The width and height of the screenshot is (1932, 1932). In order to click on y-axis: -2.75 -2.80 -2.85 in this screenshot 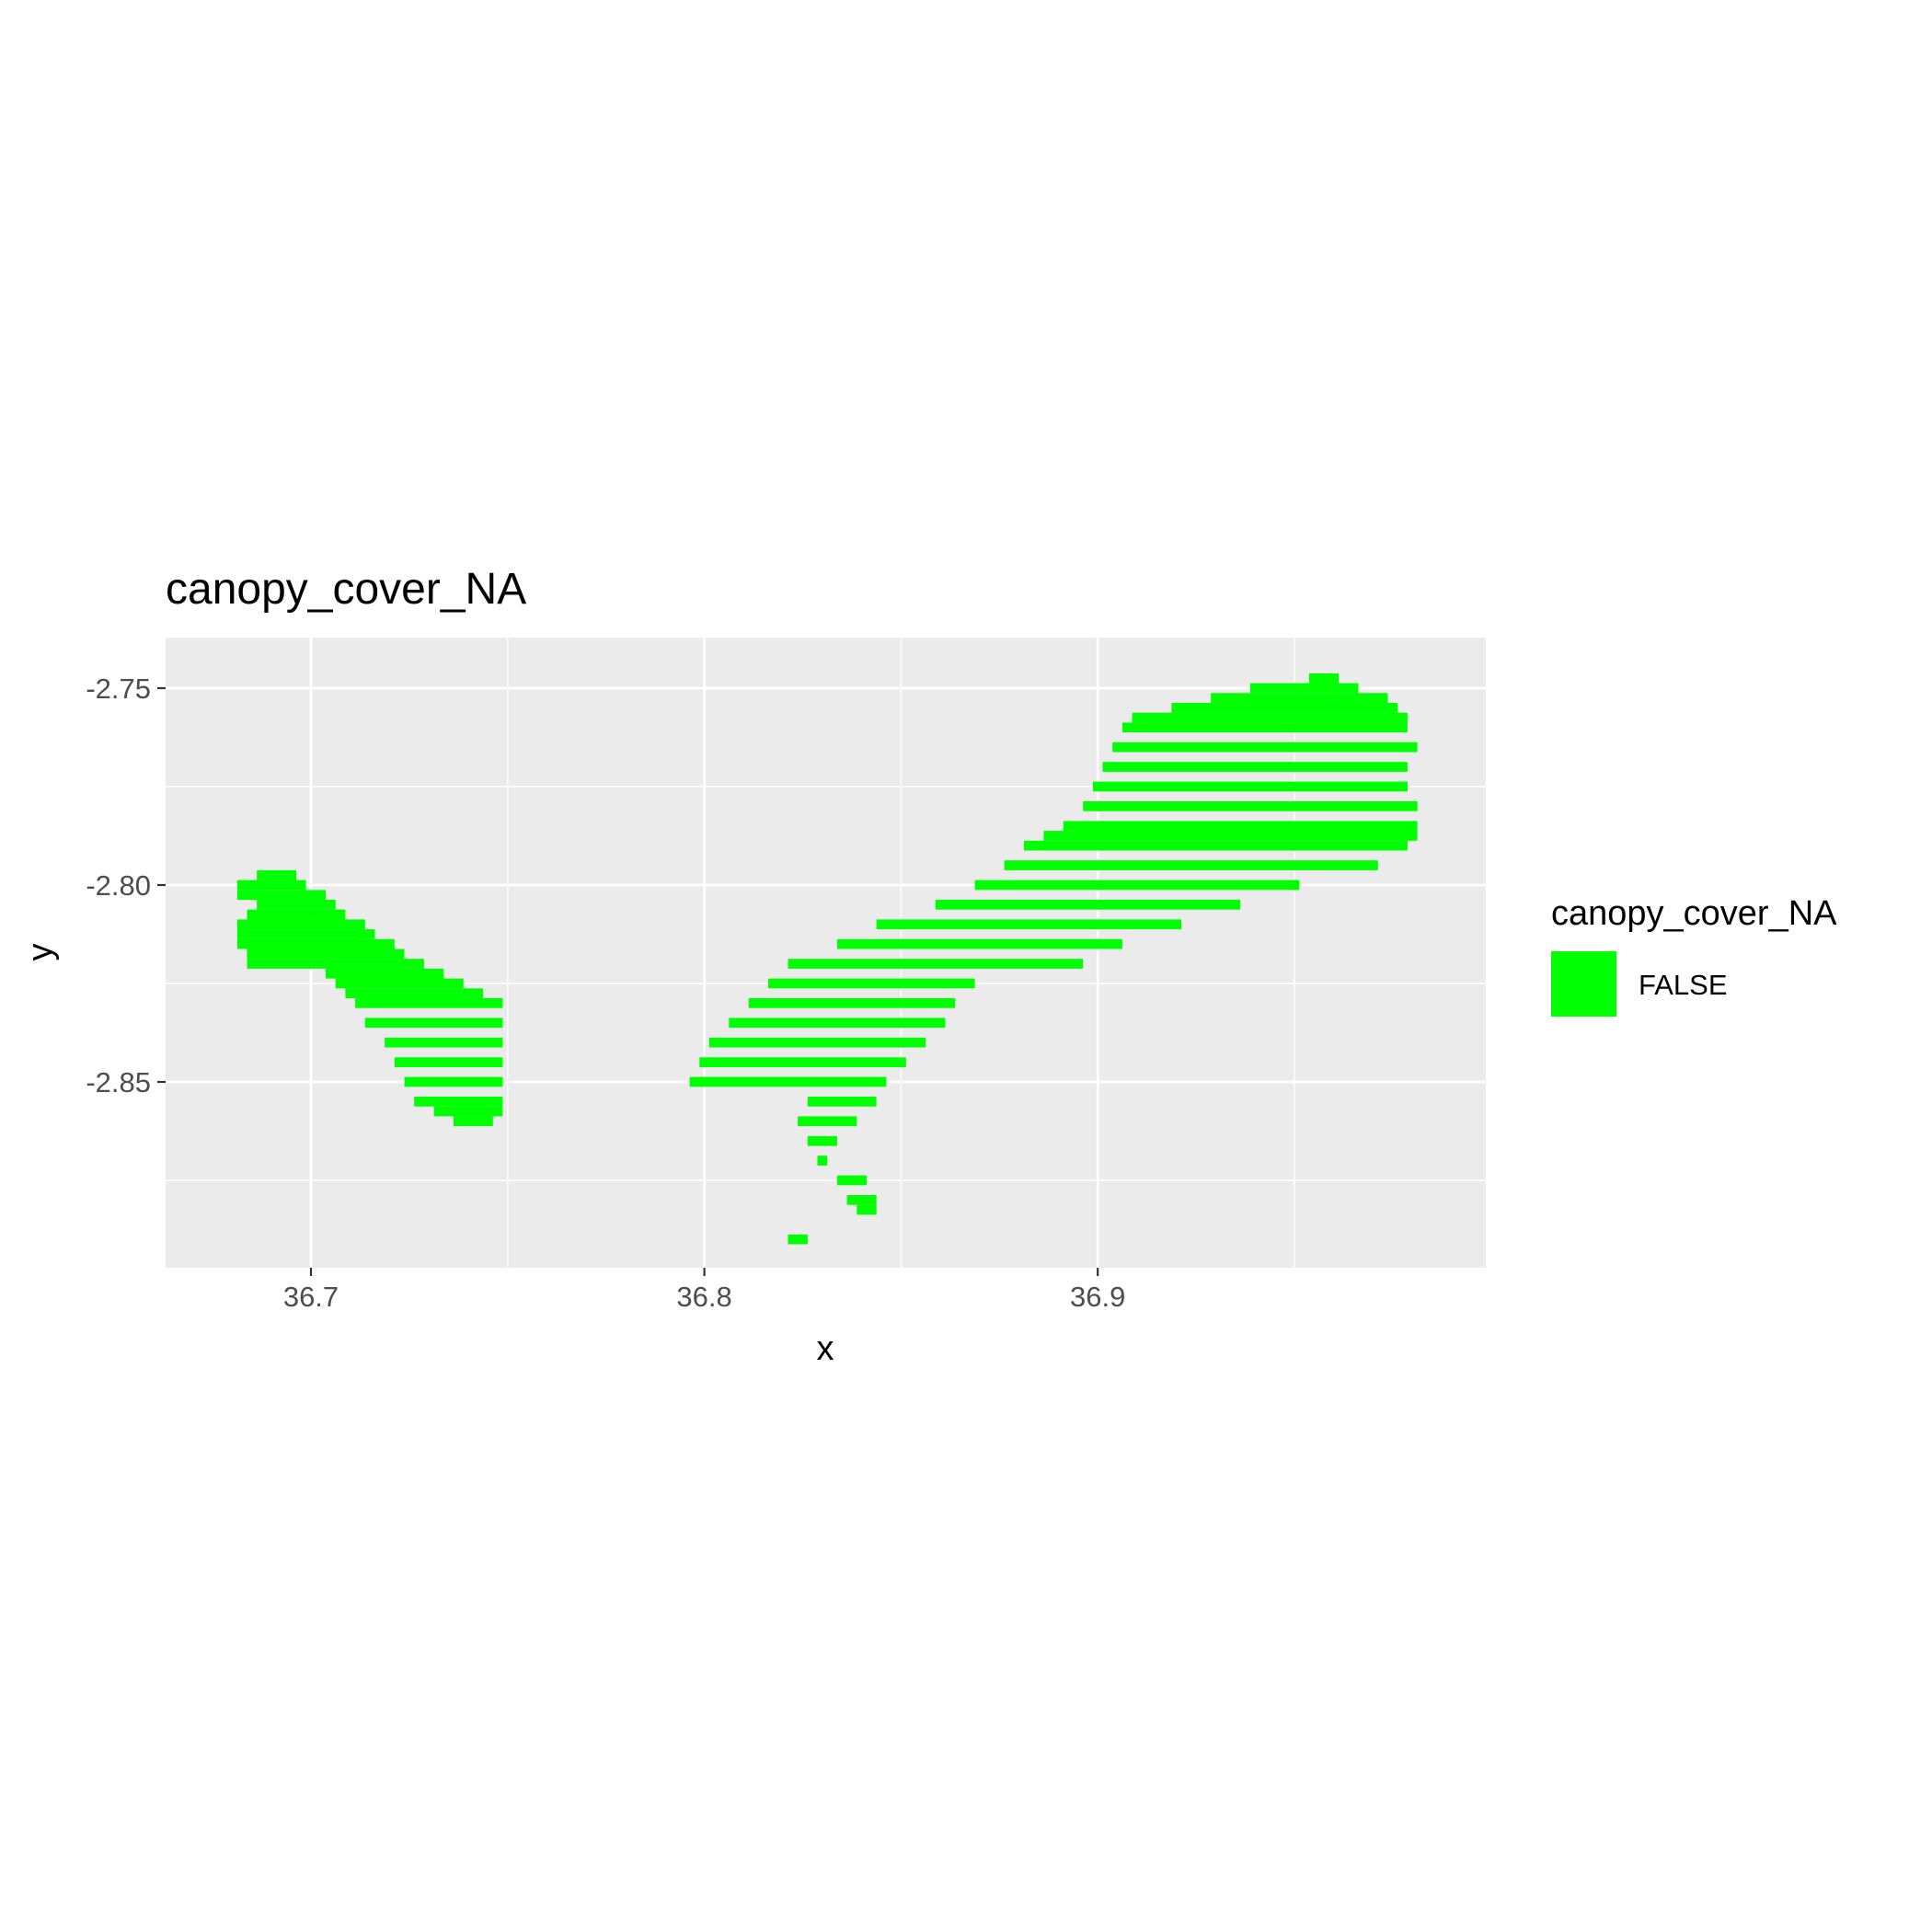, I will do `click(126, 885)`.